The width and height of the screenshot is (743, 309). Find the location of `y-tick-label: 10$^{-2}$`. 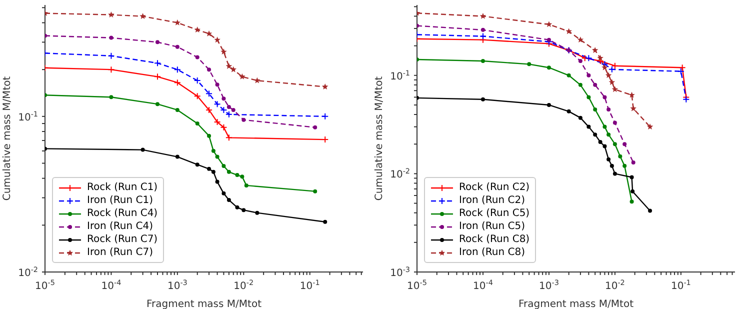

y-tick-label: 10$^{-2}$ is located at coordinates (400, 173).